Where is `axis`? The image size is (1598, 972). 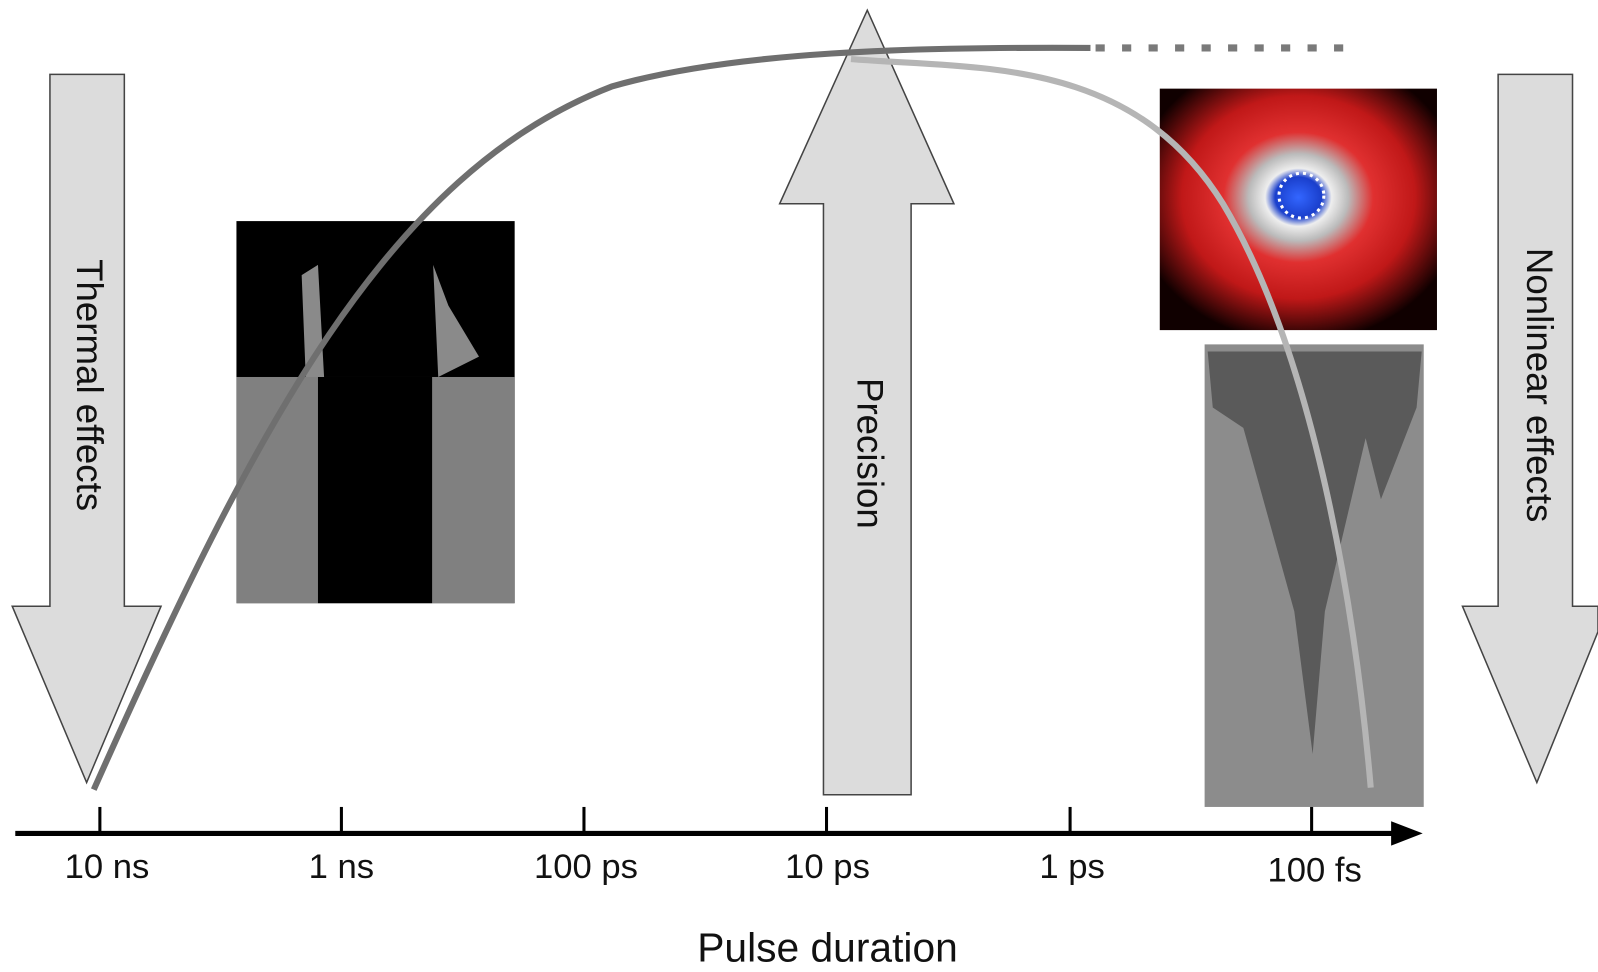
axis is located at coordinates (719, 826).